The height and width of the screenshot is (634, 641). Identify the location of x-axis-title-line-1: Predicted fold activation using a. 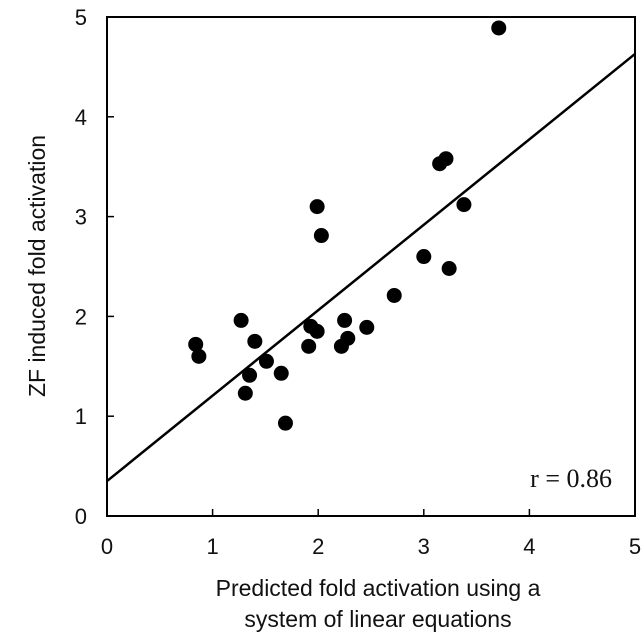
(378, 588).